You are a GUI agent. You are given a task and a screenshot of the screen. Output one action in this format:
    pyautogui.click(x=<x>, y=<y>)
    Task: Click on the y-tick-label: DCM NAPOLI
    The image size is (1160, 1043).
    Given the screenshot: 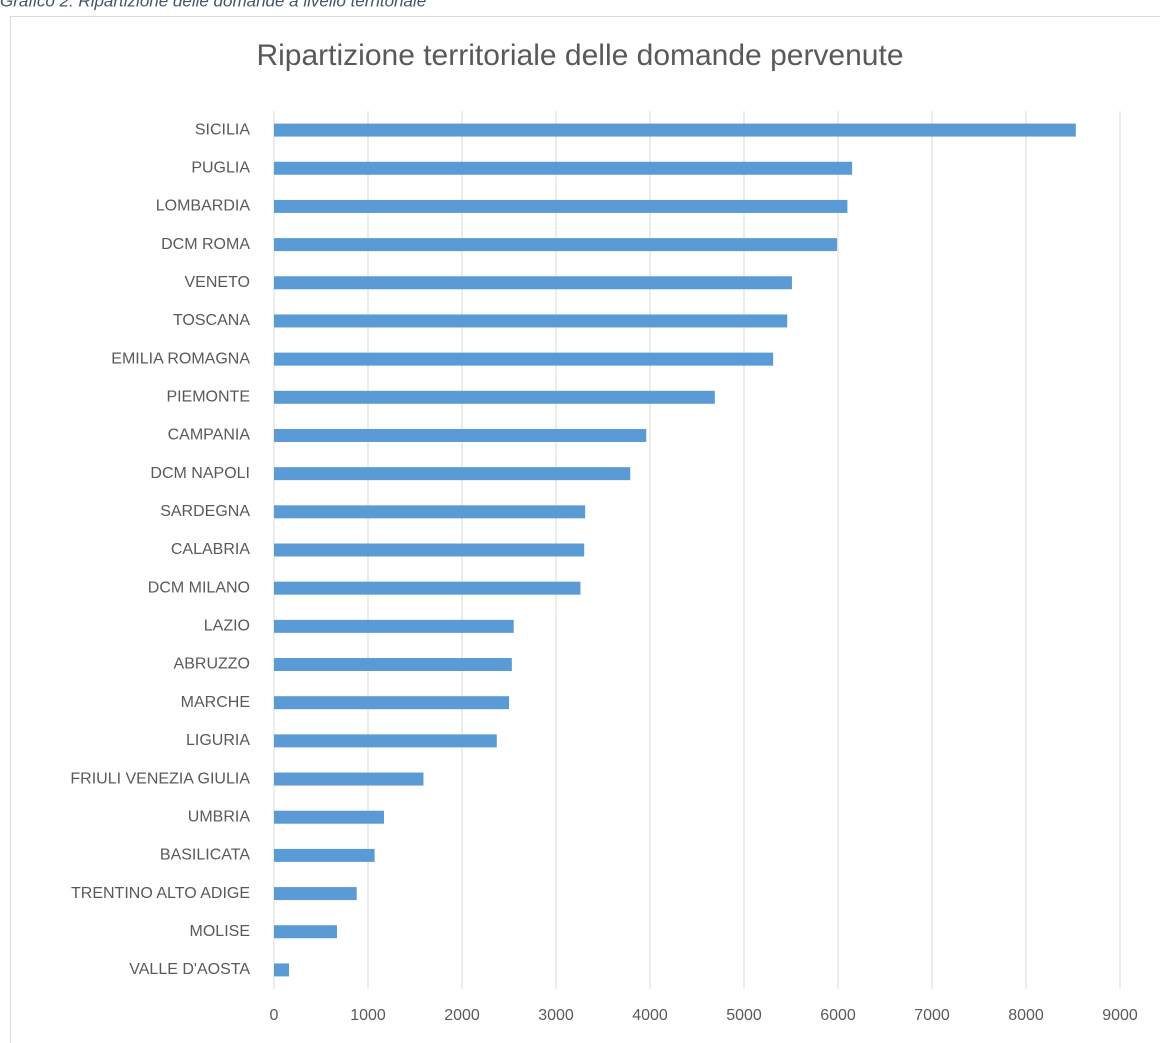 What is the action you would take?
    pyautogui.click(x=200, y=473)
    